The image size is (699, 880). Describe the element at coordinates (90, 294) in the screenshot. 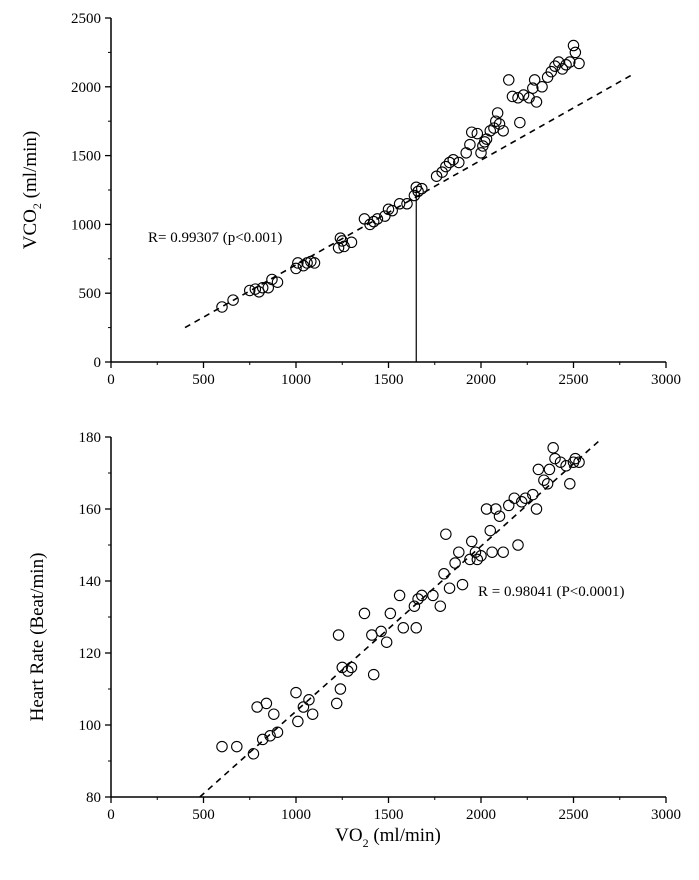

I see `chart-vco2-y-tick-label: 500` at that location.